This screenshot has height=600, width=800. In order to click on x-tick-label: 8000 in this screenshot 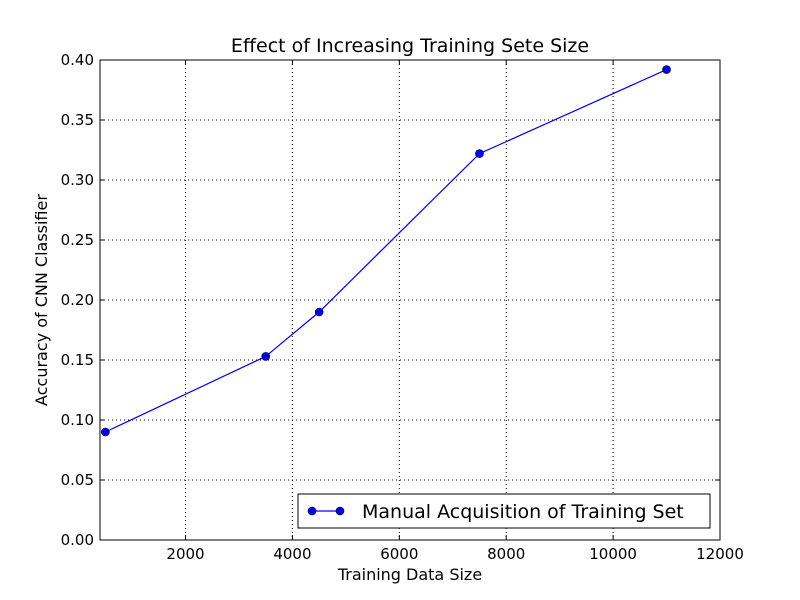, I will do `click(506, 554)`.